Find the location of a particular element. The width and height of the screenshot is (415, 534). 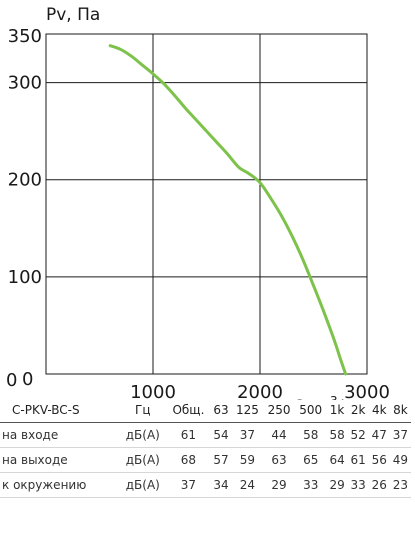

table-row: на выходе дБ(А) 68 57 59 63 65 64 61 56 49 is located at coordinates (205, 460).